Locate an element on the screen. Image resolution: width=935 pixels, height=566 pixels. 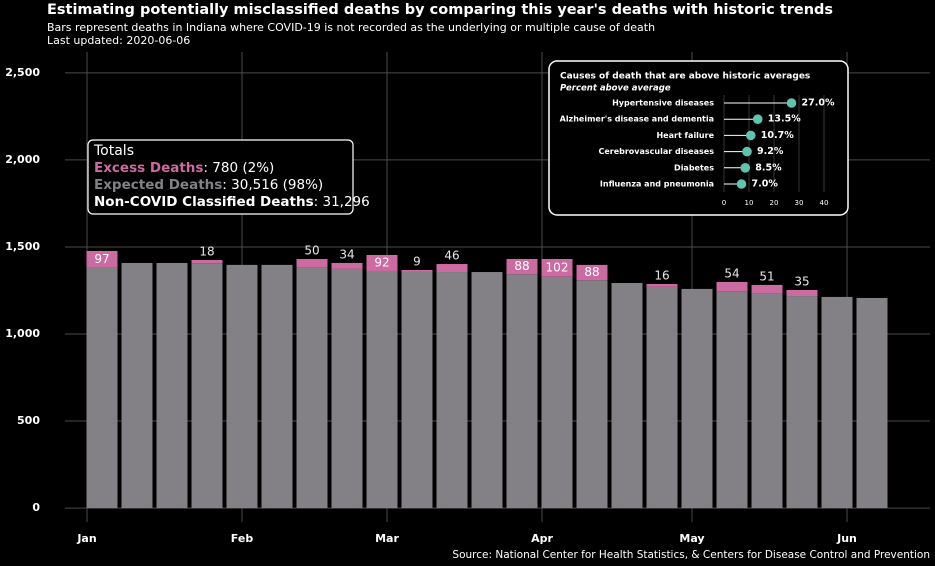
x-tick-label: Jan is located at coordinates (86, 538).